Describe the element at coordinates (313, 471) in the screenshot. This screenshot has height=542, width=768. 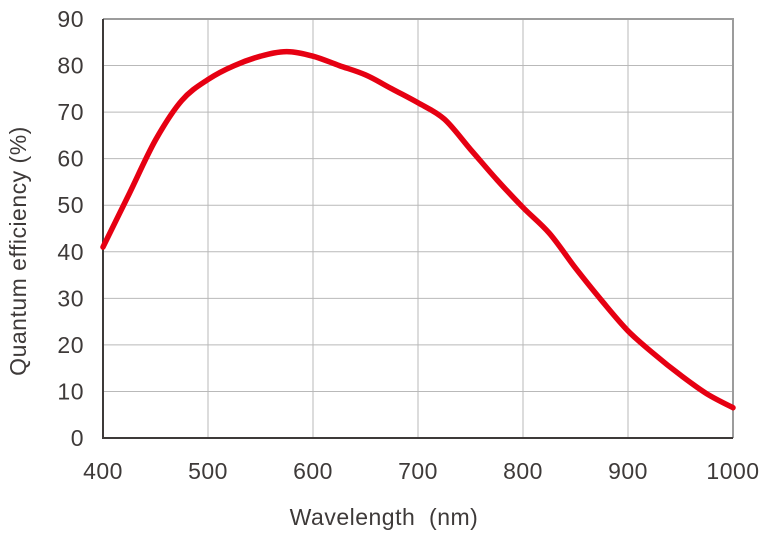
I see `x-tick-label: 600` at that location.